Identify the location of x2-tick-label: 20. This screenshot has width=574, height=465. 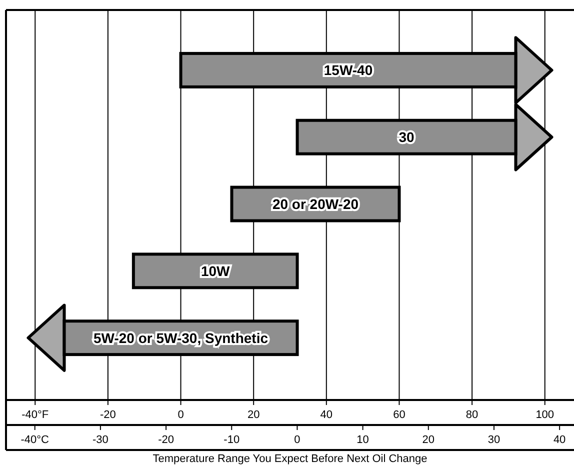
(428, 440).